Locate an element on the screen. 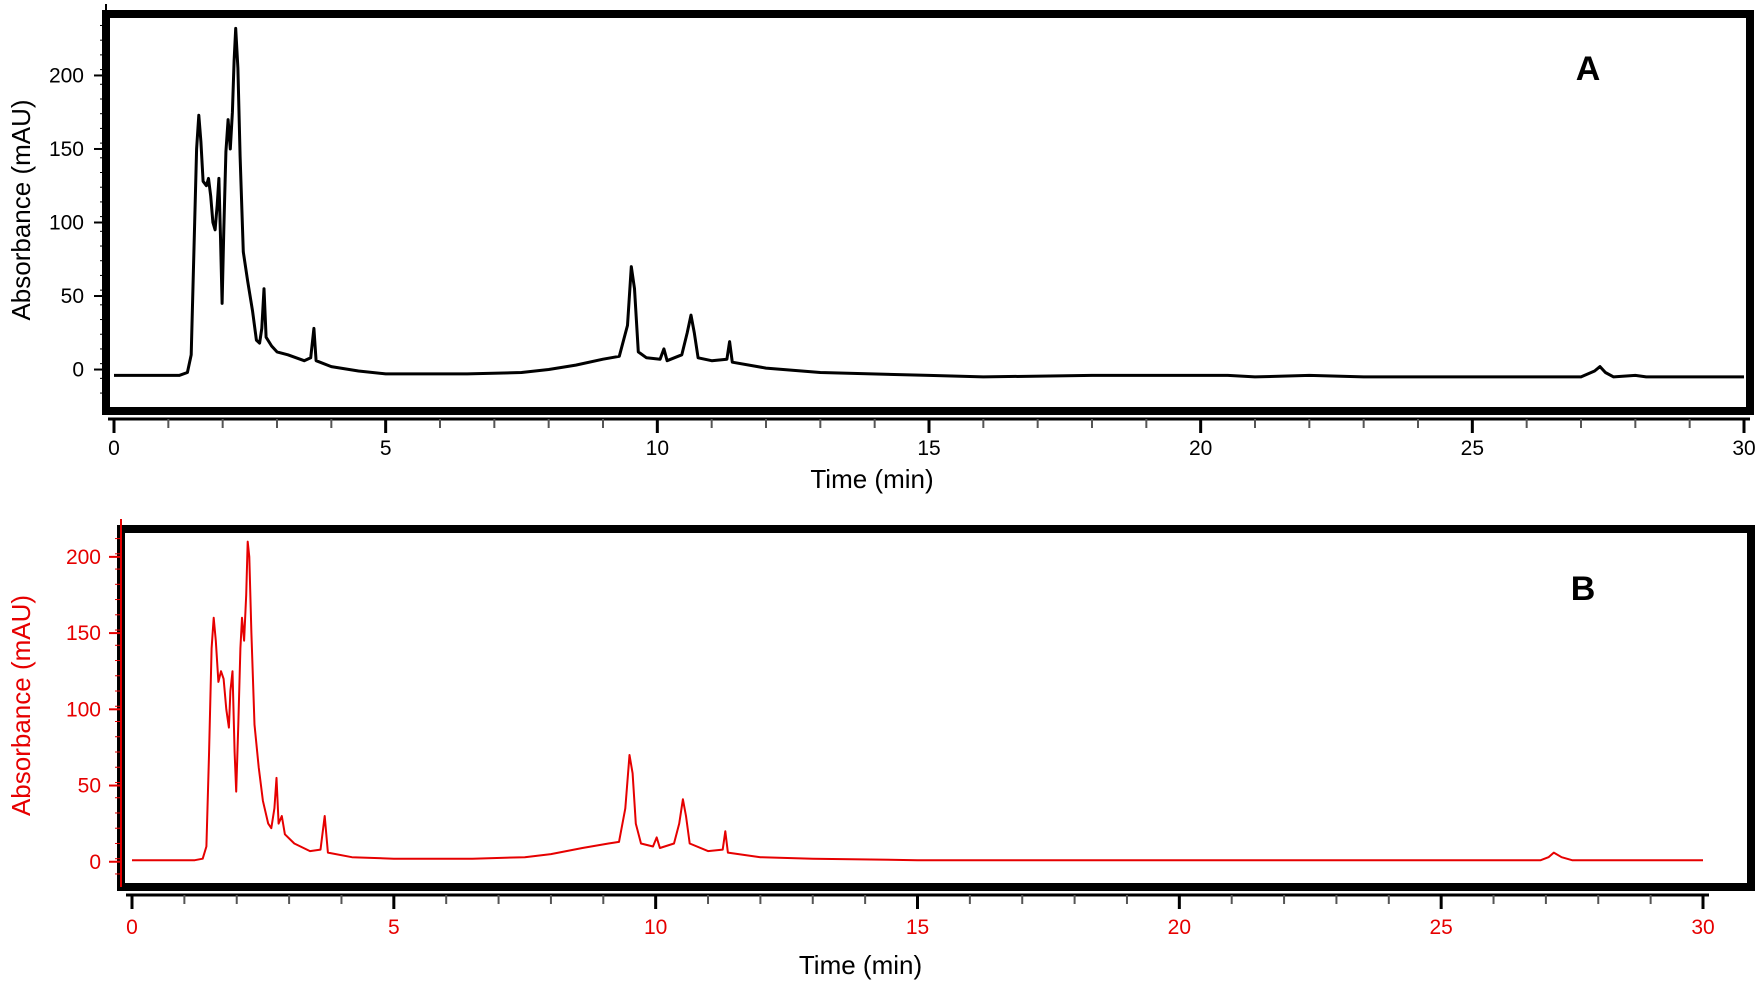 The width and height of the screenshot is (1760, 994). panel-b-label: B is located at coordinates (1583, 589).